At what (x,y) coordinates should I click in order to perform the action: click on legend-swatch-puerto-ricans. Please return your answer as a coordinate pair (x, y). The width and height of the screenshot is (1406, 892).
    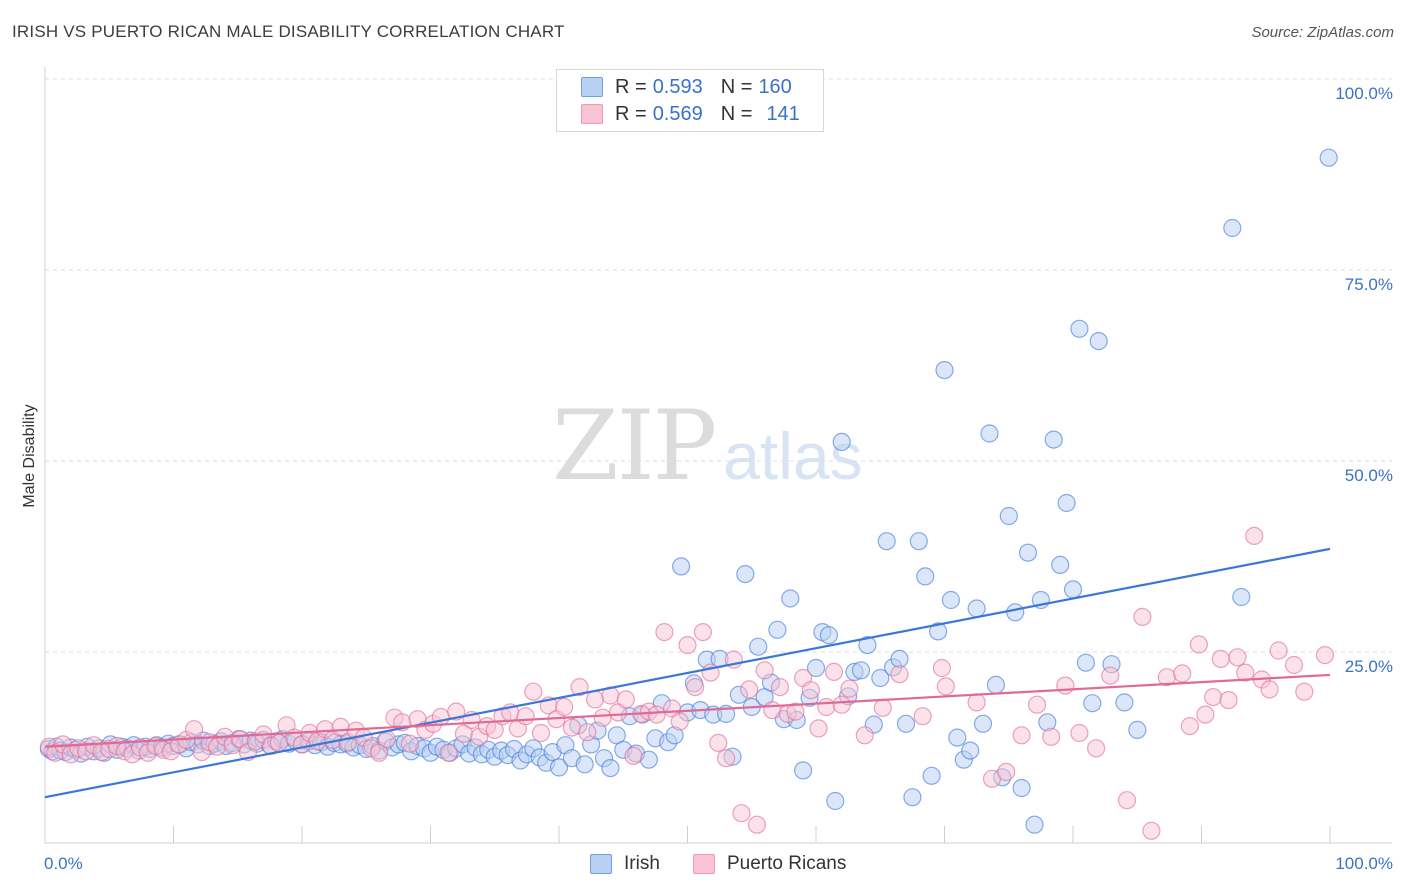
    Looking at the image, I should click on (592, 114).